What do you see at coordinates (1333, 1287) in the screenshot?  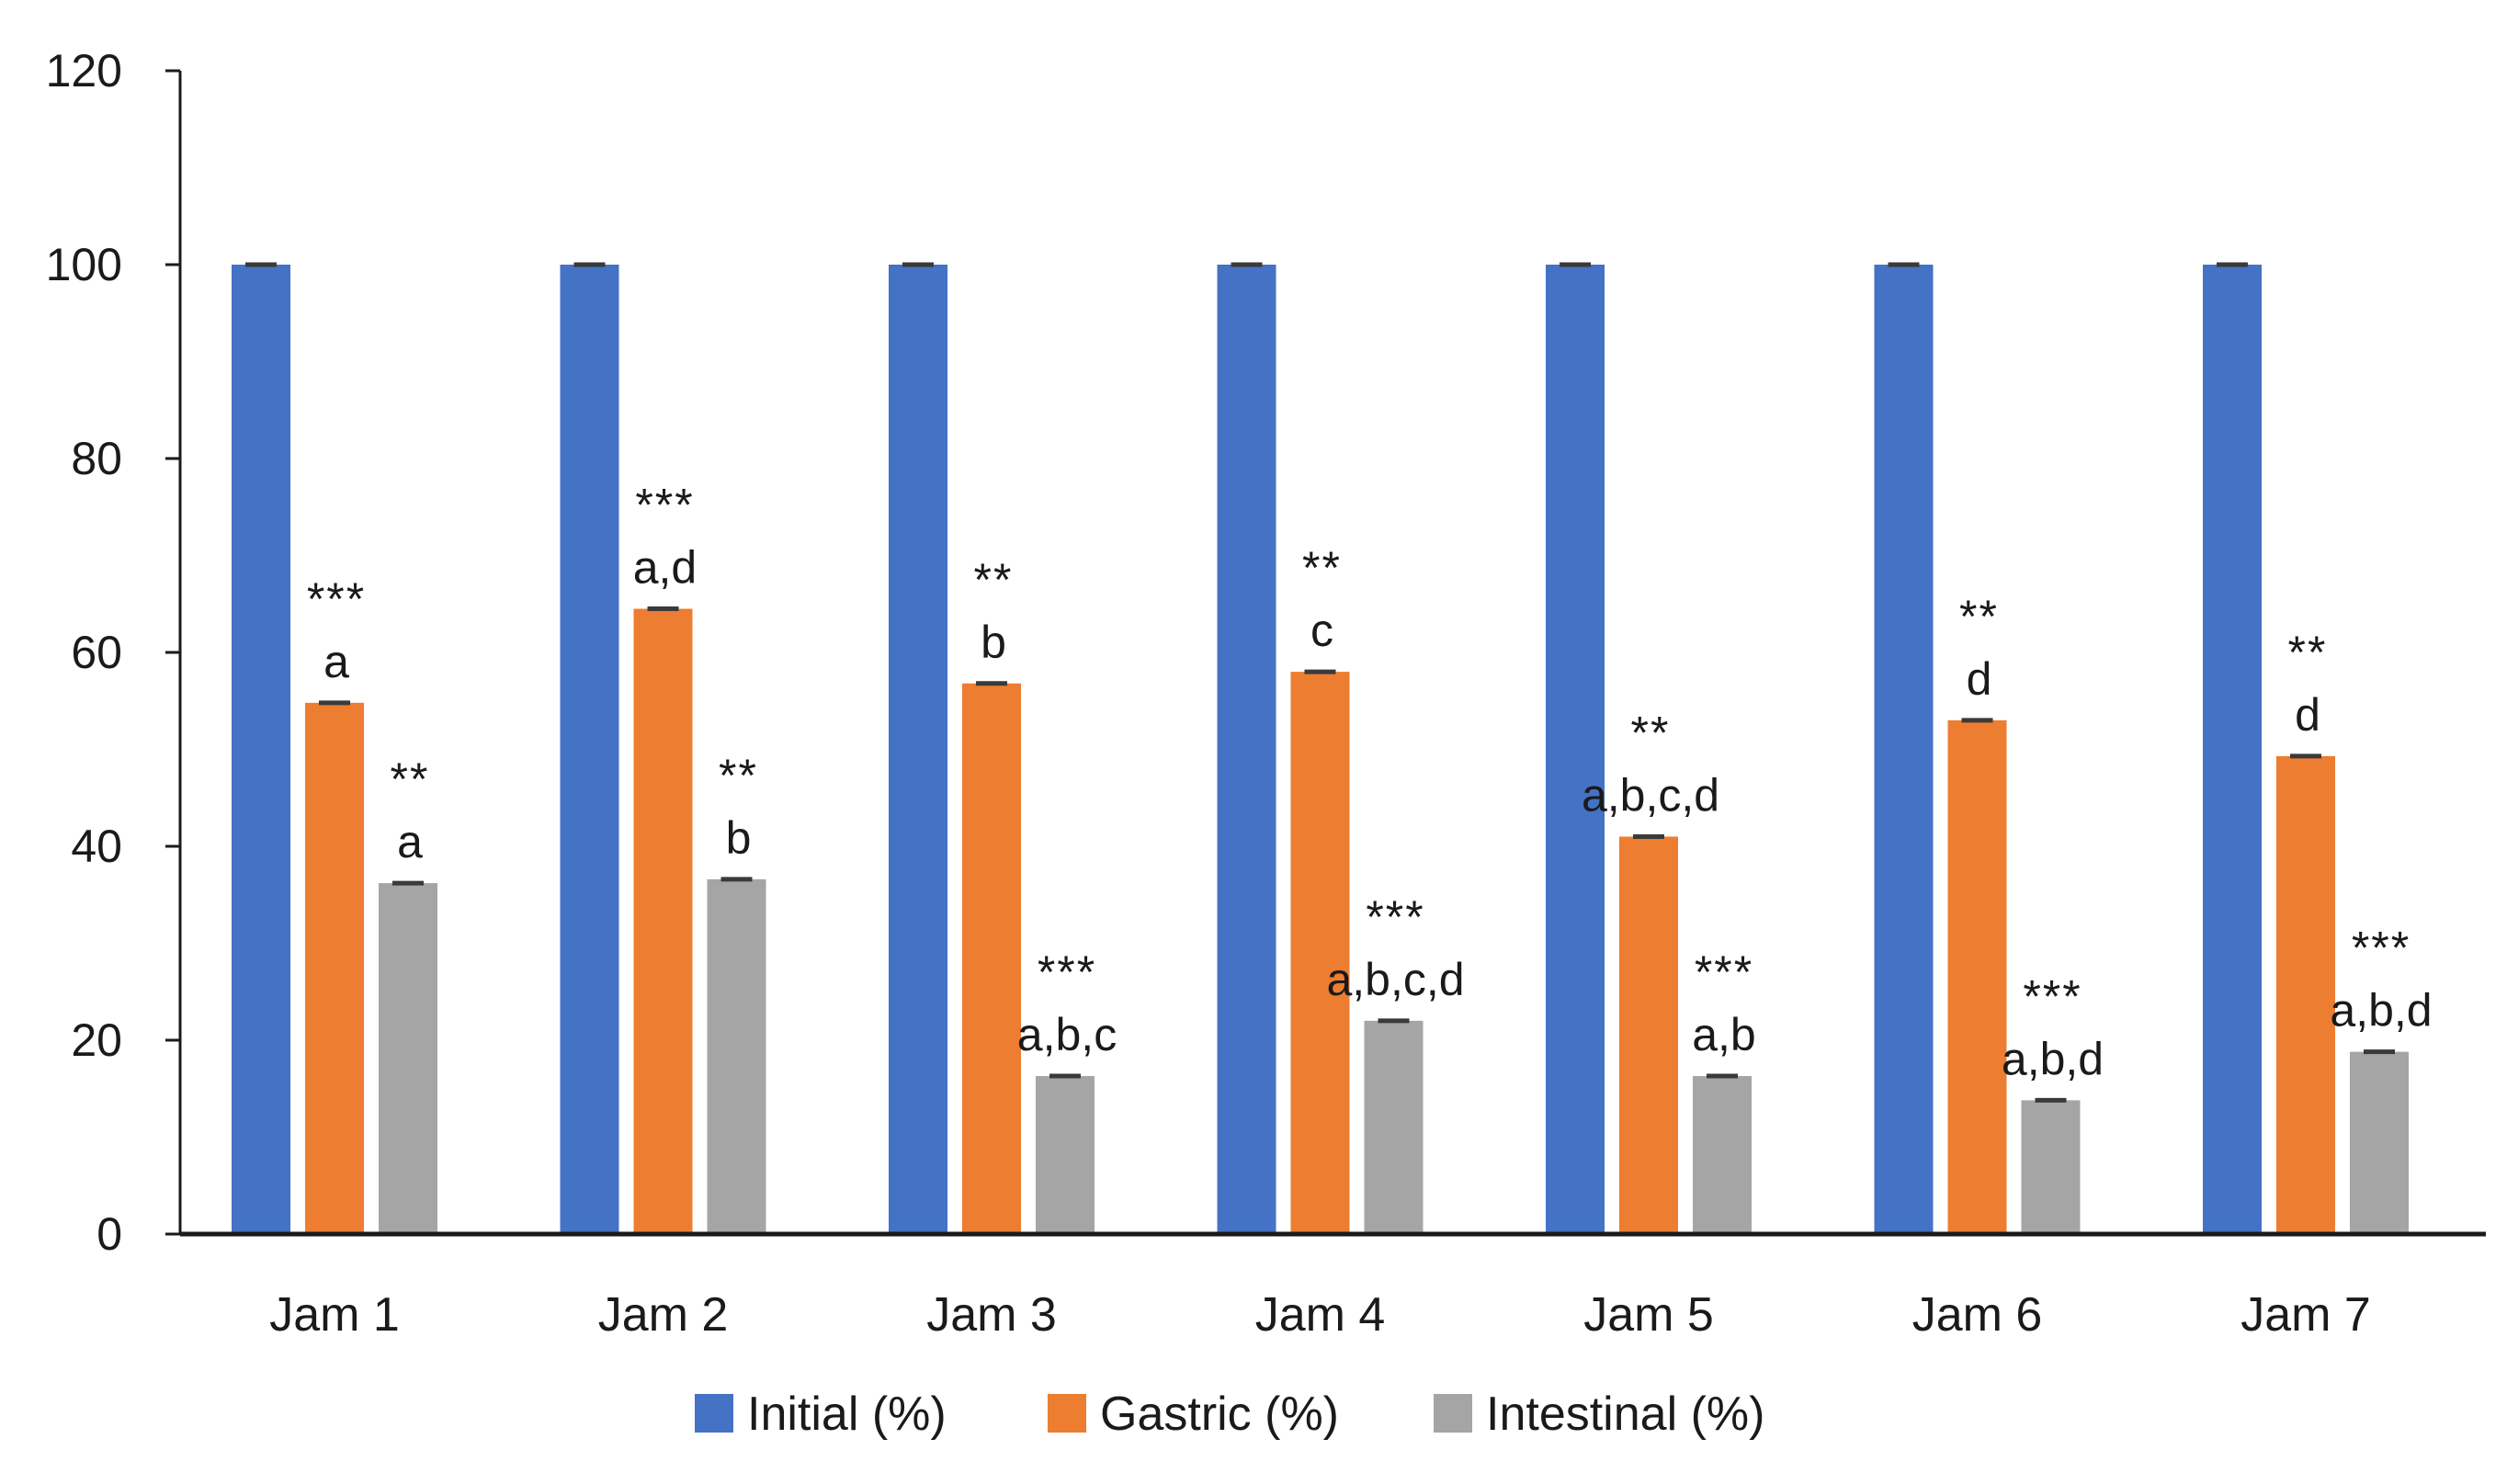 I see `x-axis: Jam 1 Jam 2 Jam 3 Jam 4 Jam 5 Jam 6 Jam 7` at bounding box center [1333, 1287].